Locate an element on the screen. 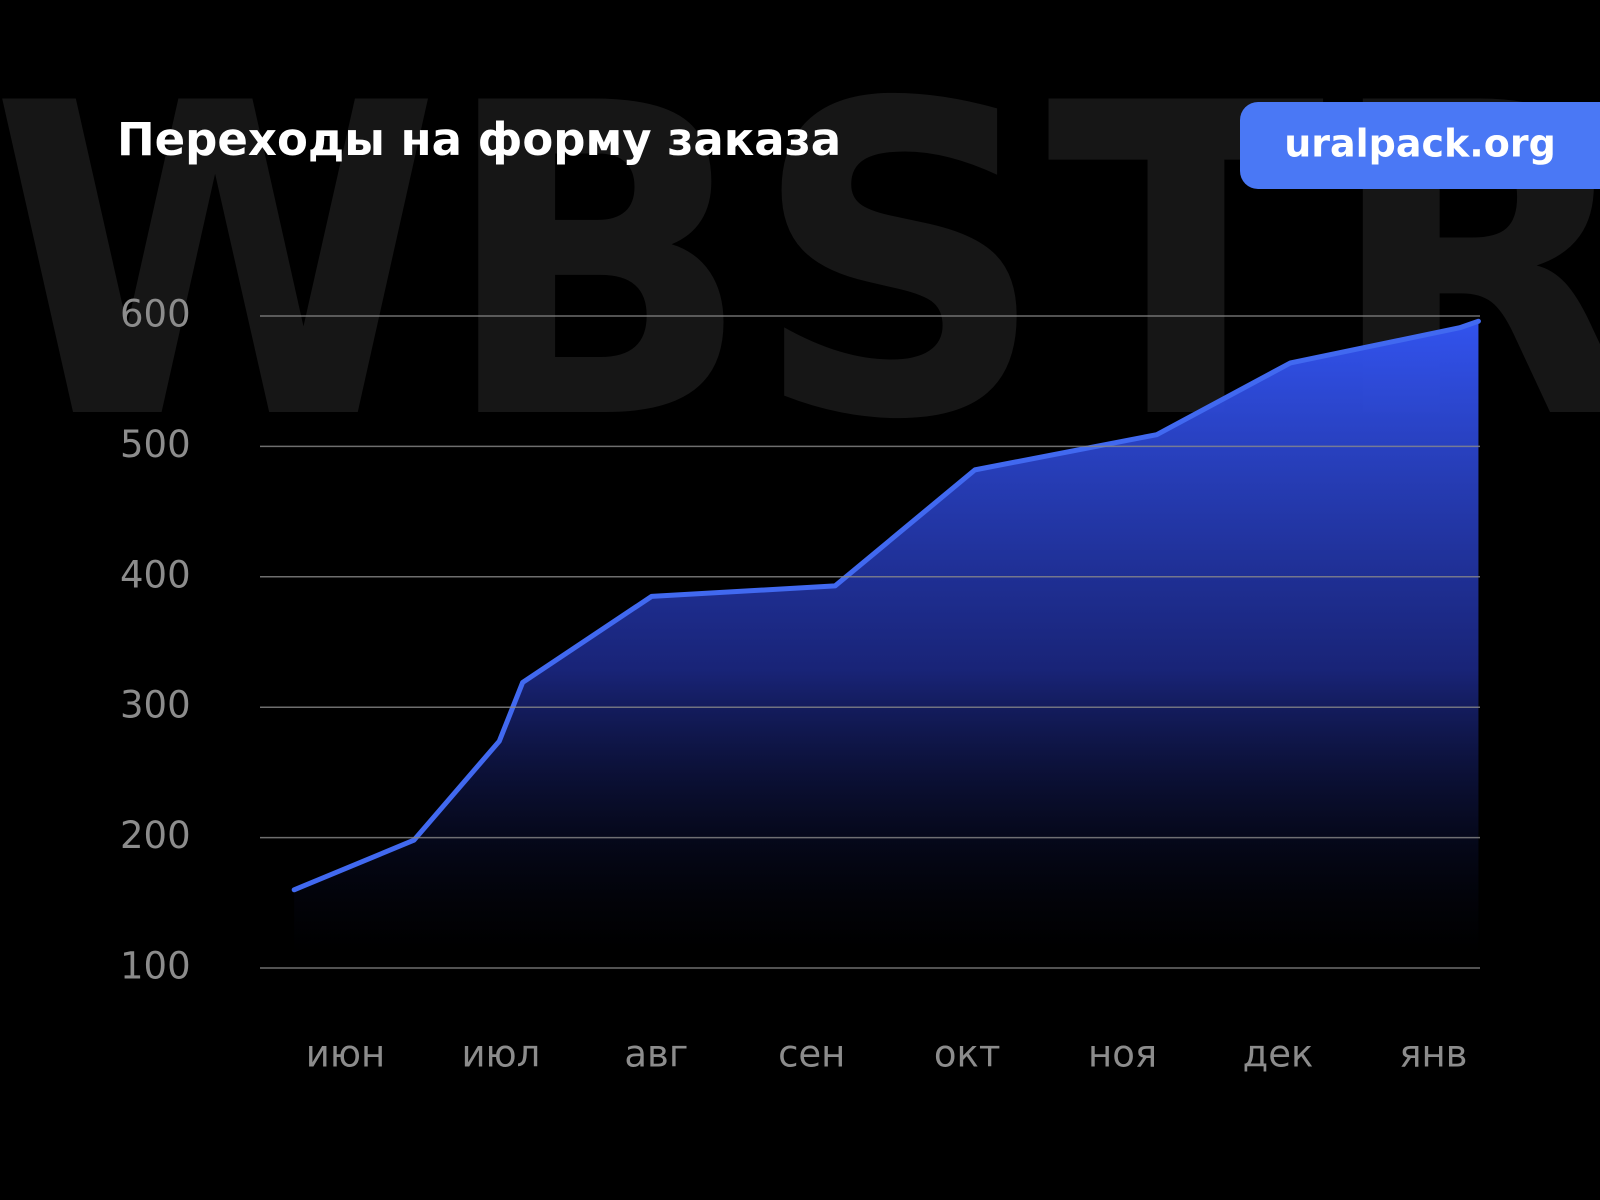  x-tick-label: июл is located at coordinates (500, 1054).